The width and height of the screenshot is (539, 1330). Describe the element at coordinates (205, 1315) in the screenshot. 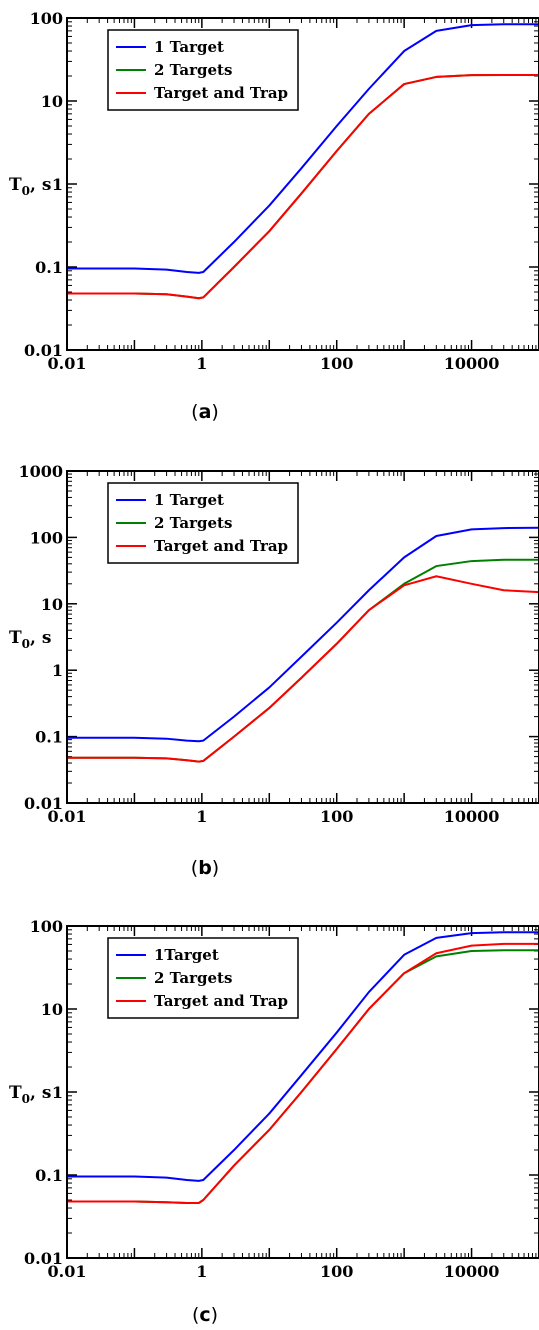

I see `caption-c: (c)` at that location.